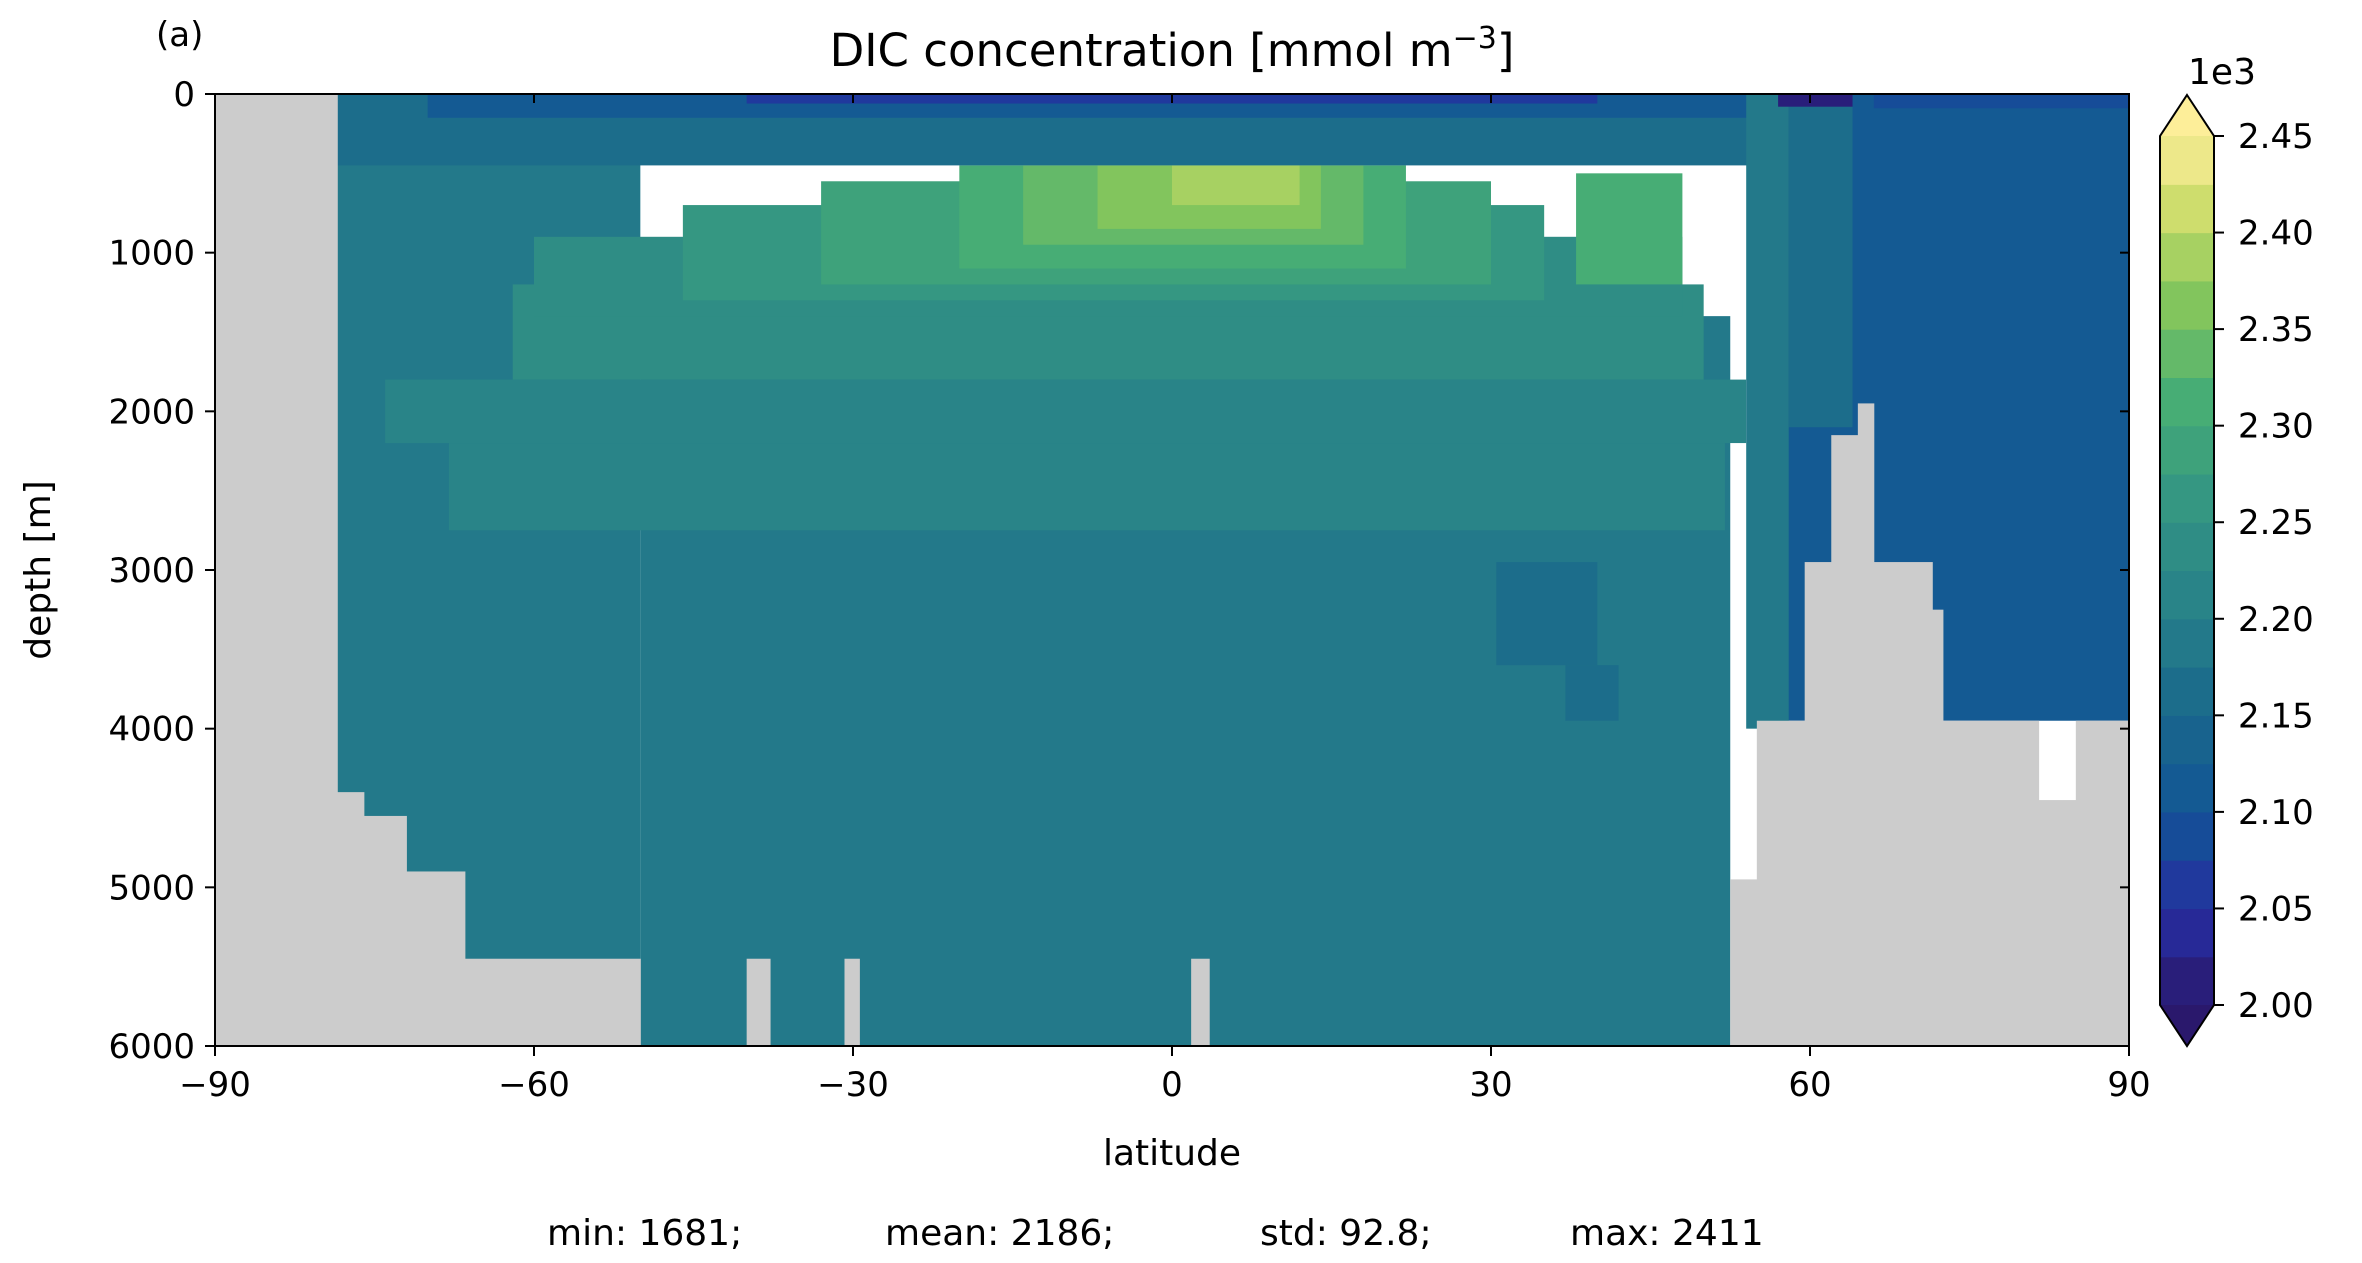 The width and height of the screenshot is (2362, 1263). Describe the element at coordinates (1172, 1153) in the screenshot. I see `x-axis-label: latitude` at that location.